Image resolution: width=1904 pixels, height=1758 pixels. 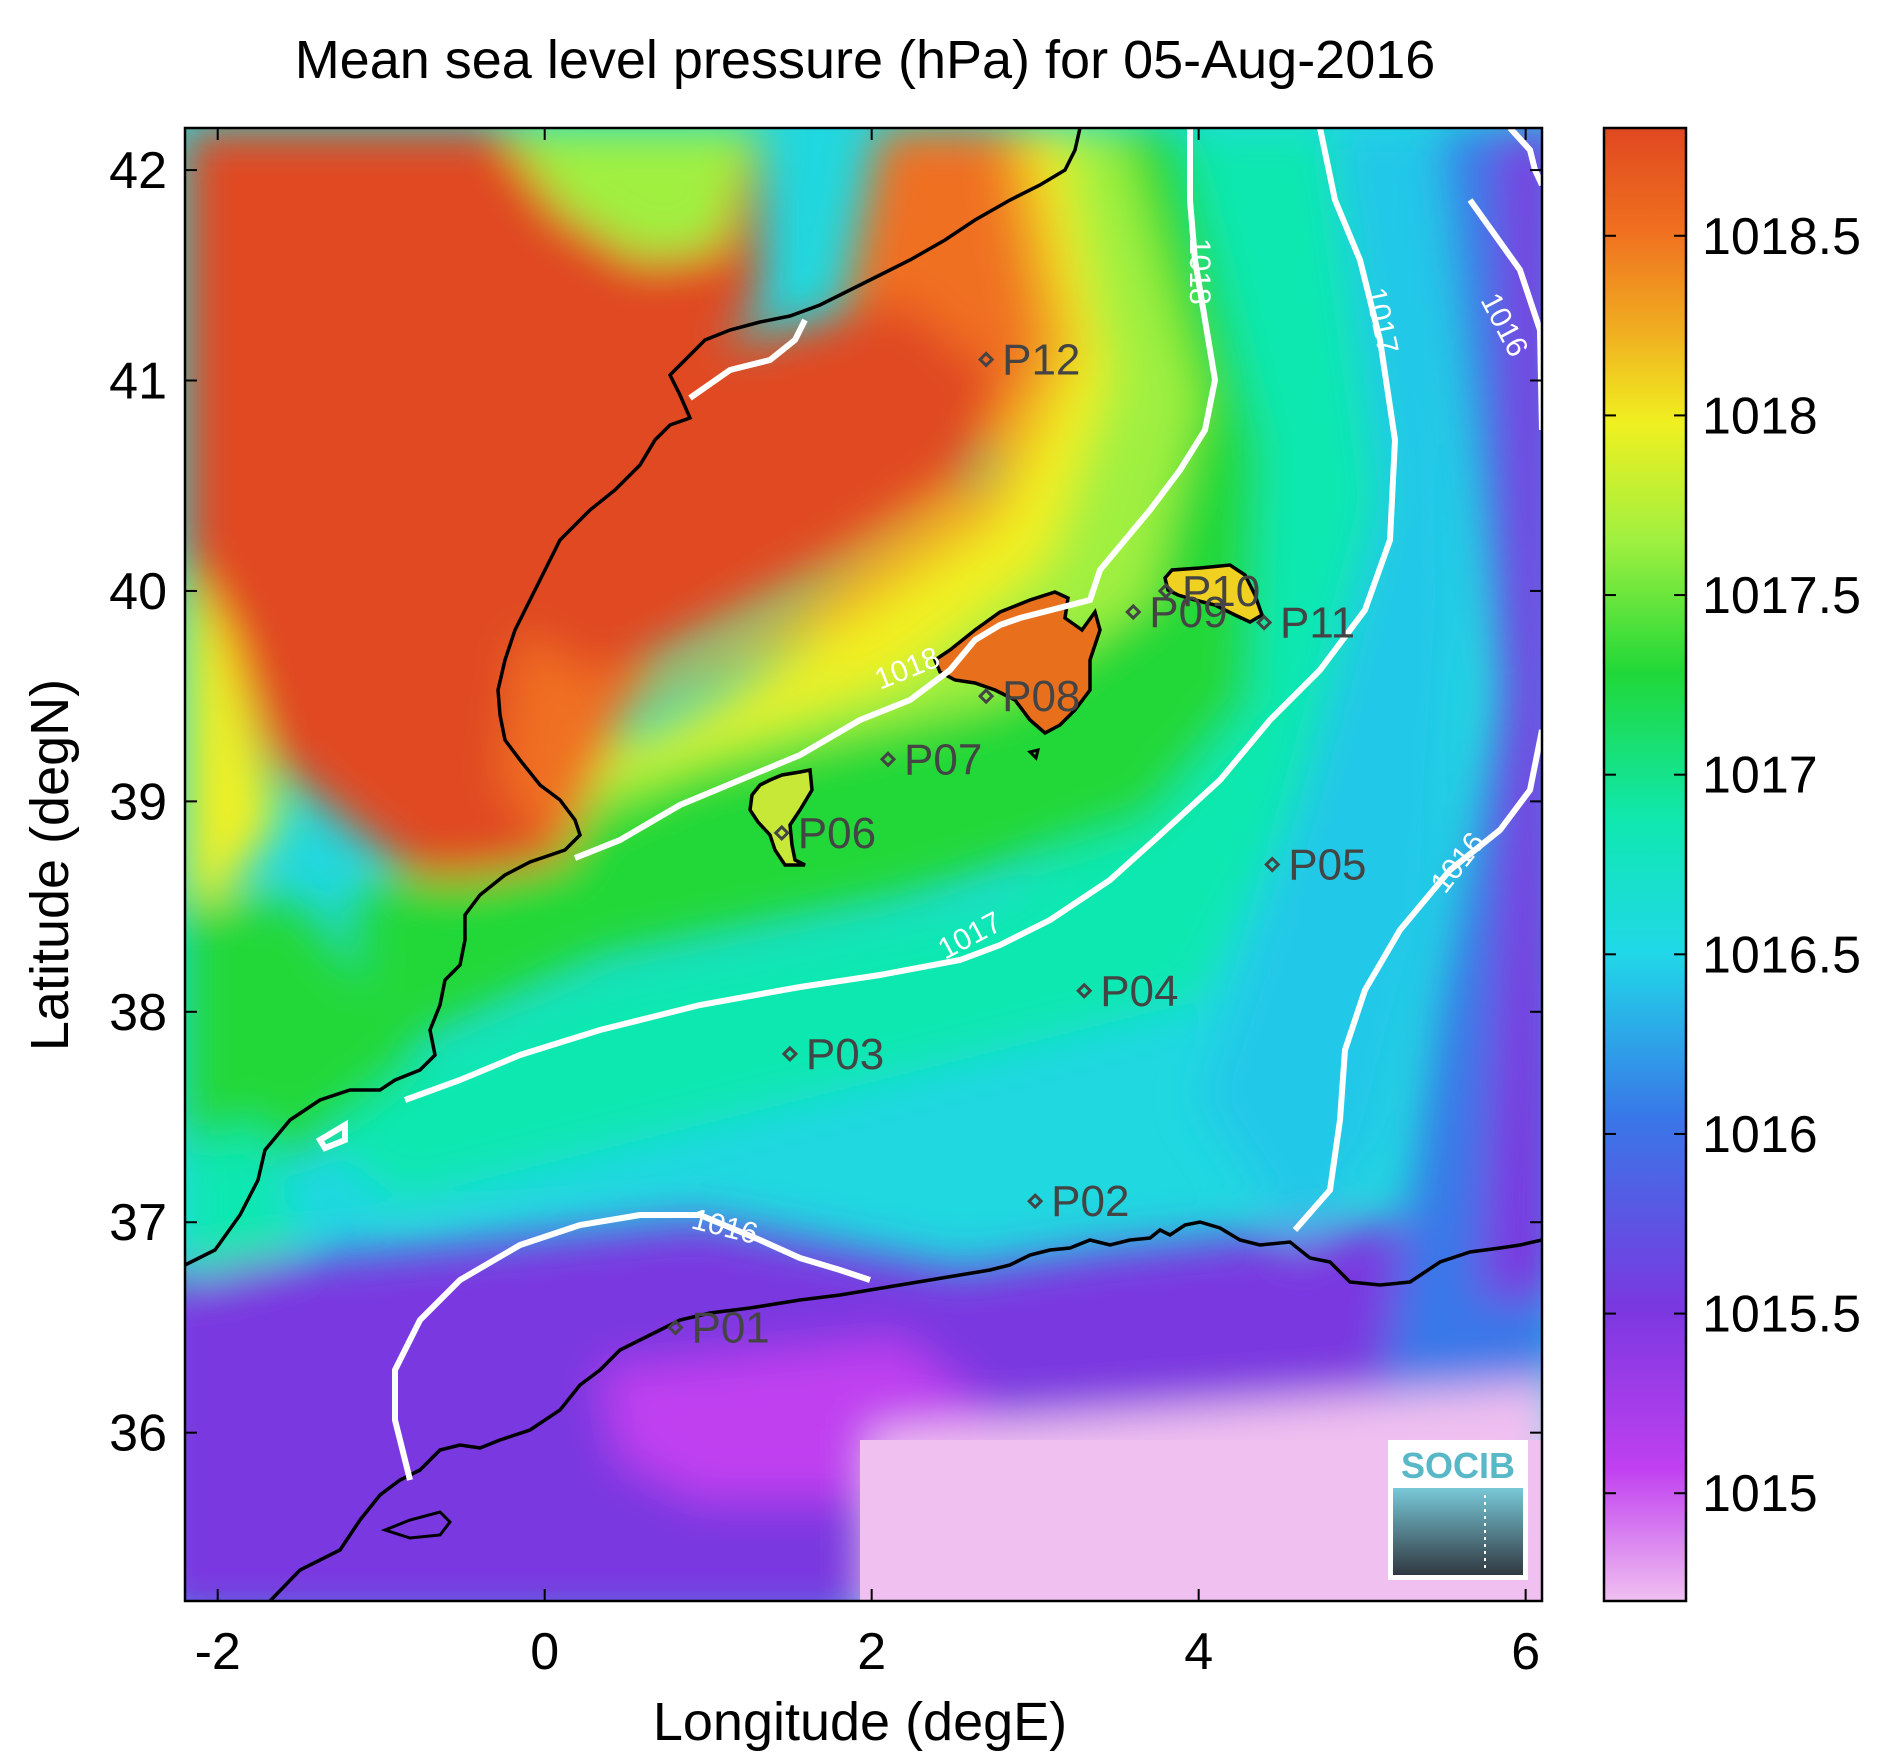 I want to click on station-p04: P04, so click(x=1127, y=991).